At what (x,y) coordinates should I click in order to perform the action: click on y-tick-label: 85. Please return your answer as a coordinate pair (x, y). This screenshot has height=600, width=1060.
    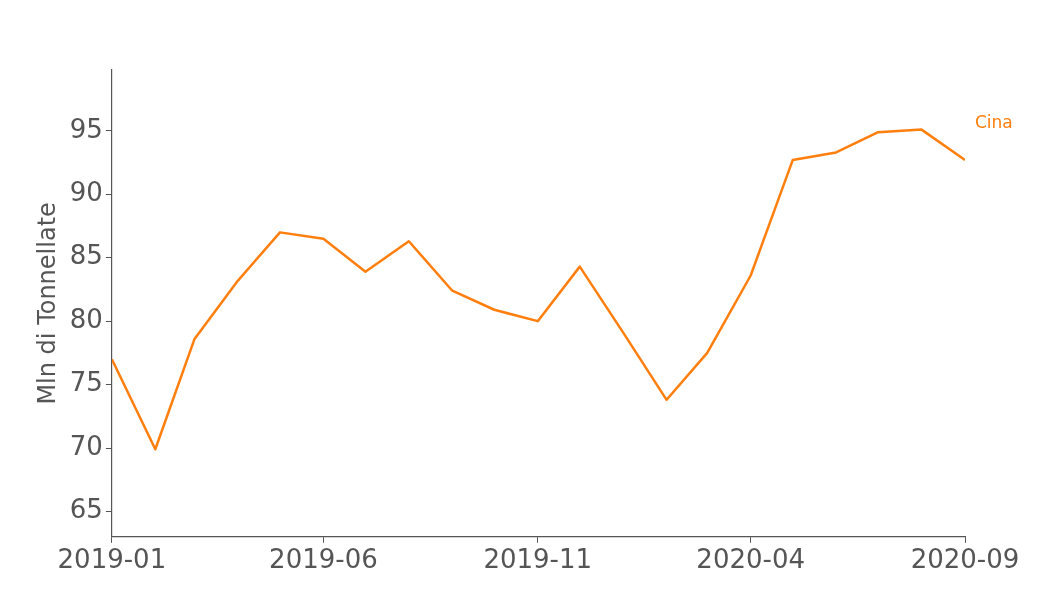
    Looking at the image, I should click on (86, 255).